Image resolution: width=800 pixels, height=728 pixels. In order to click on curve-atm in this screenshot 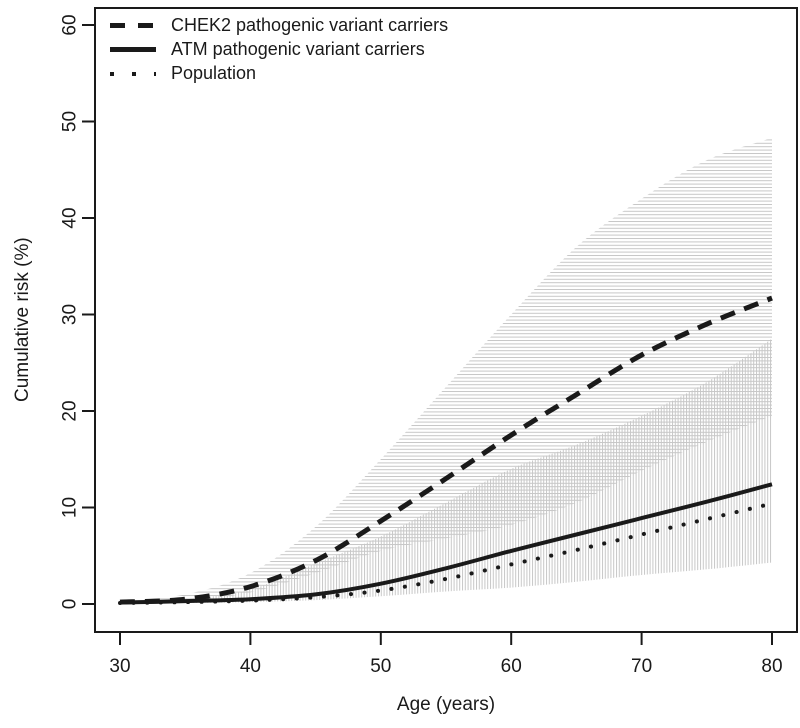, I will do `click(446, 543)`.